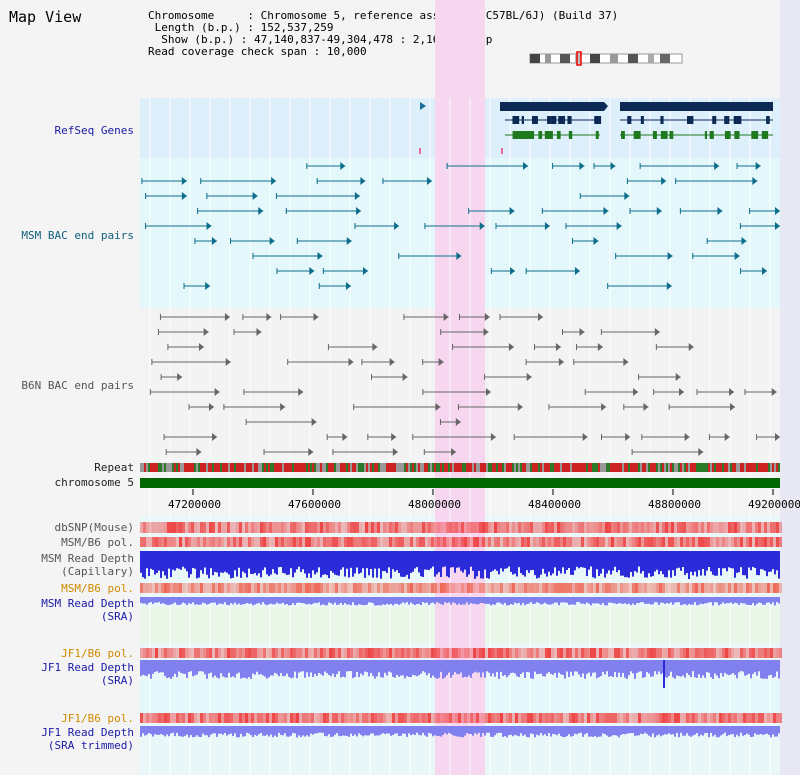  Describe the element at coordinates (94, 527) in the screenshot. I see `track-label-dbsnp: dbSNP(Mouse)` at that location.